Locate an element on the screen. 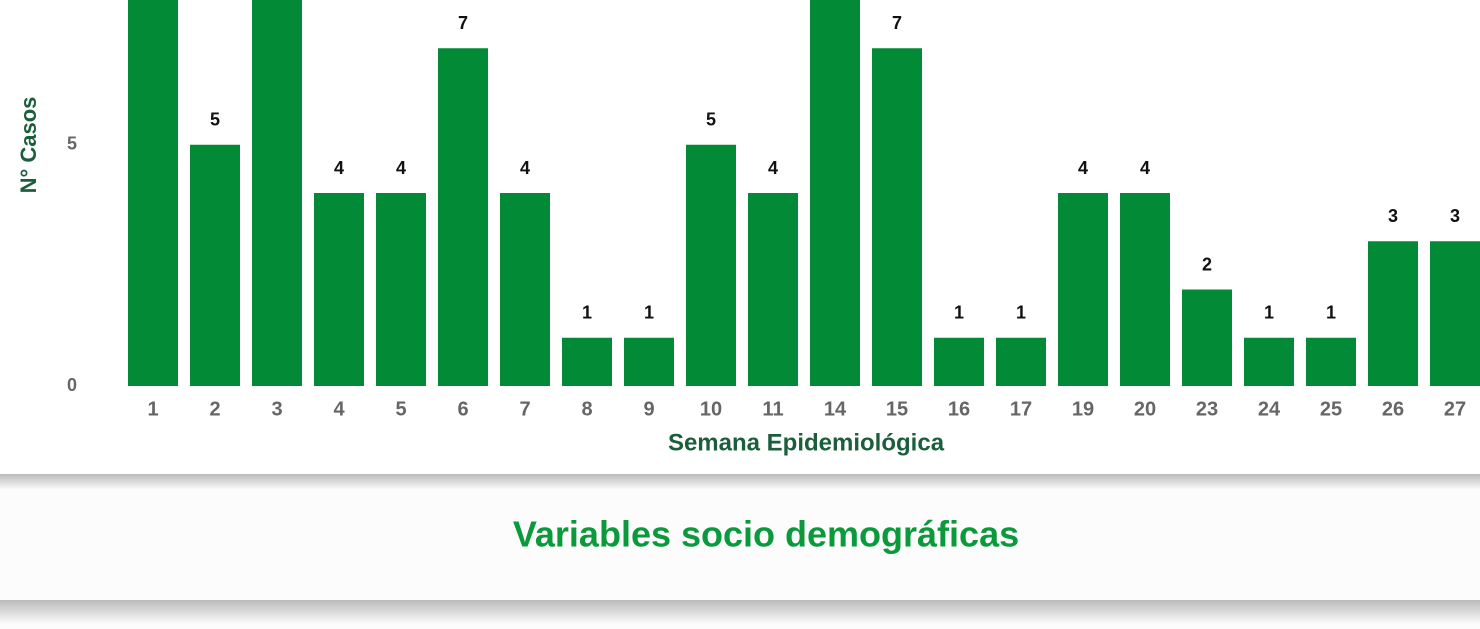  x-axis-title: Semana Epidemiológica is located at coordinates (806, 442).